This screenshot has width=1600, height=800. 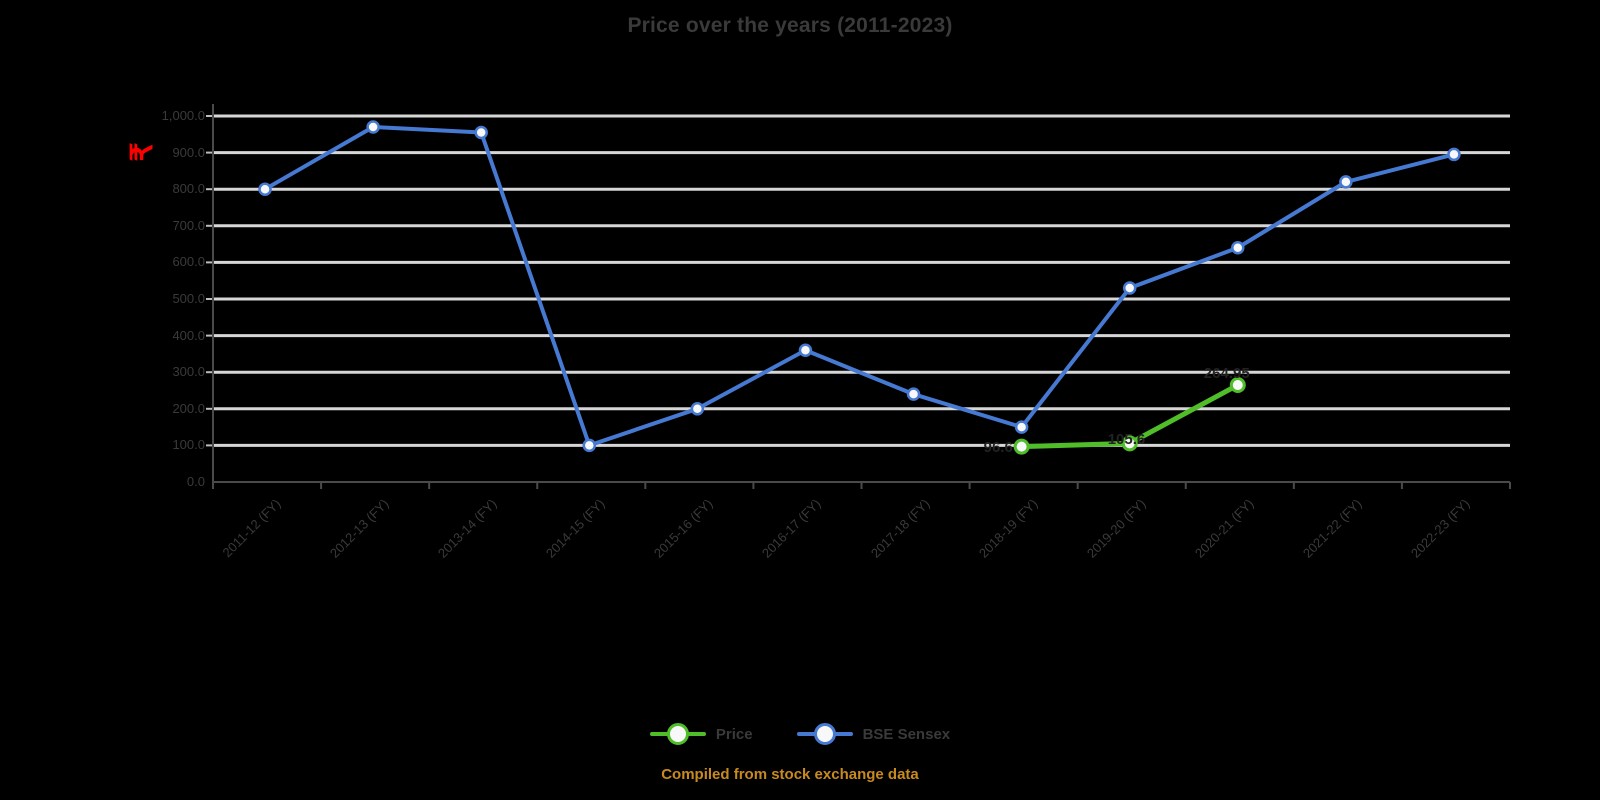 What do you see at coordinates (998, 447) in the screenshot?
I see `data-label: 96.6` at bounding box center [998, 447].